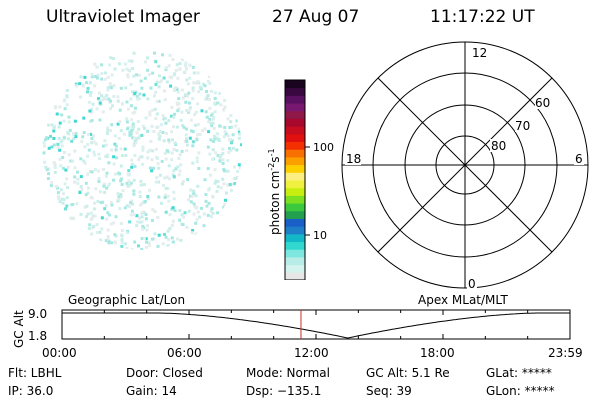  What do you see at coordinates (323, 147) in the screenshot?
I see `colorbar-tick-label: 100` at bounding box center [323, 147].